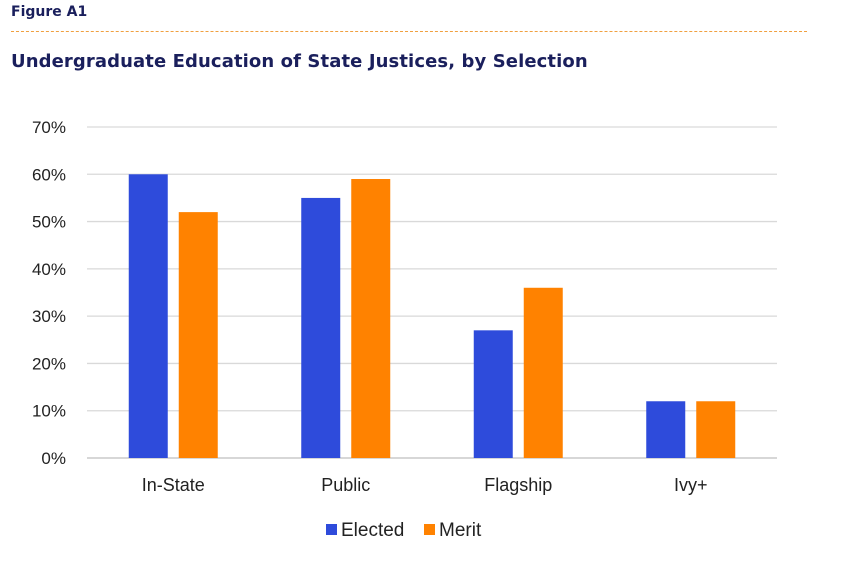  I want to click on legend-swatch-elected, so click(331, 529).